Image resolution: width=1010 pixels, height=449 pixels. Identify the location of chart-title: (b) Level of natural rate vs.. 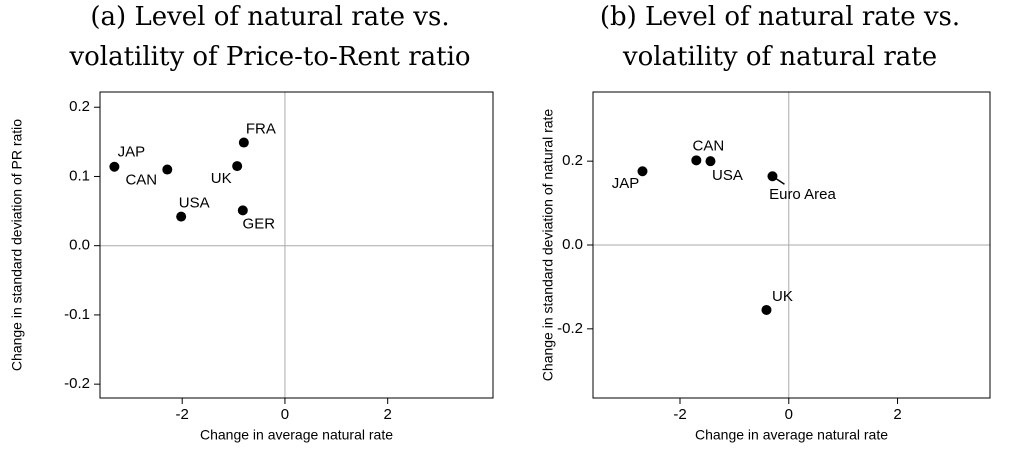
(780, 17).